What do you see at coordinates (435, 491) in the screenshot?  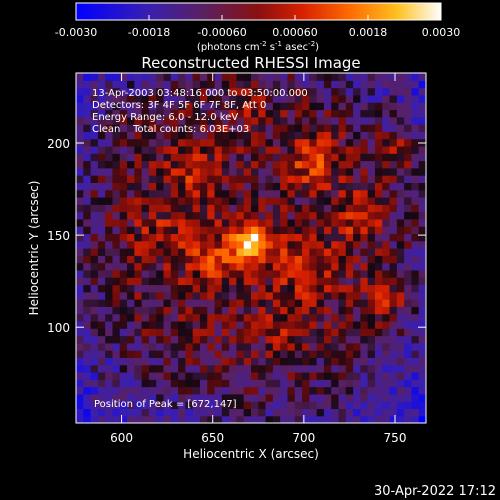 I see `footer-timestamp: 30-Apr-2022 17:12` at bounding box center [435, 491].